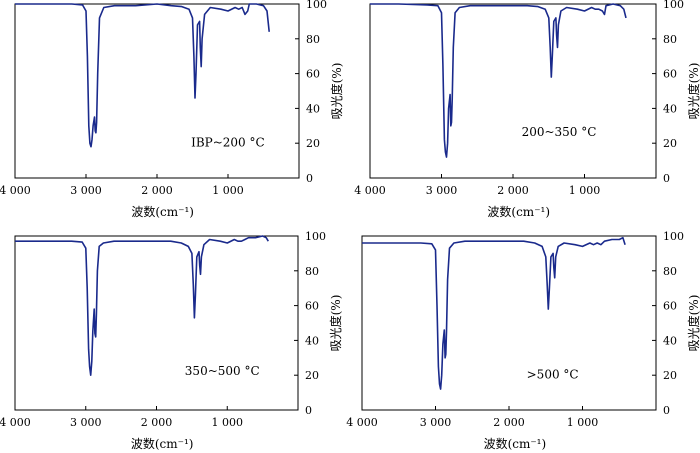 The width and height of the screenshot is (700, 453). What do you see at coordinates (559, 132) in the screenshot?
I see `temperature-range-label: 200~350 °C` at bounding box center [559, 132].